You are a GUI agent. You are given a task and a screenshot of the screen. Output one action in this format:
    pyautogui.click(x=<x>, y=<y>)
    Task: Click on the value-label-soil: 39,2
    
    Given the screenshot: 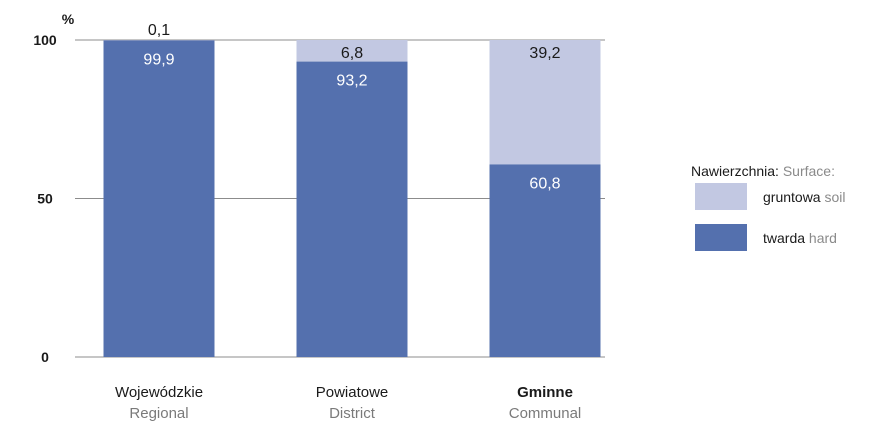 What is the action you would take?
    pyautogui.click(x=544, y=53)
    